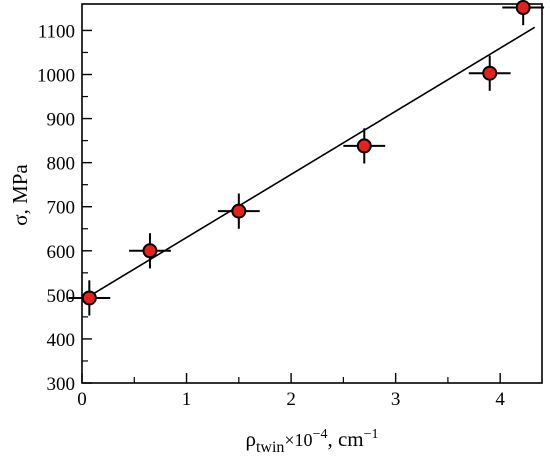 This screenshot has height=456, width=550. What do you see at coordinates (61, 120) in the screenshot?
I see `y-tick-label: 900` at bounding box center [61, 120].